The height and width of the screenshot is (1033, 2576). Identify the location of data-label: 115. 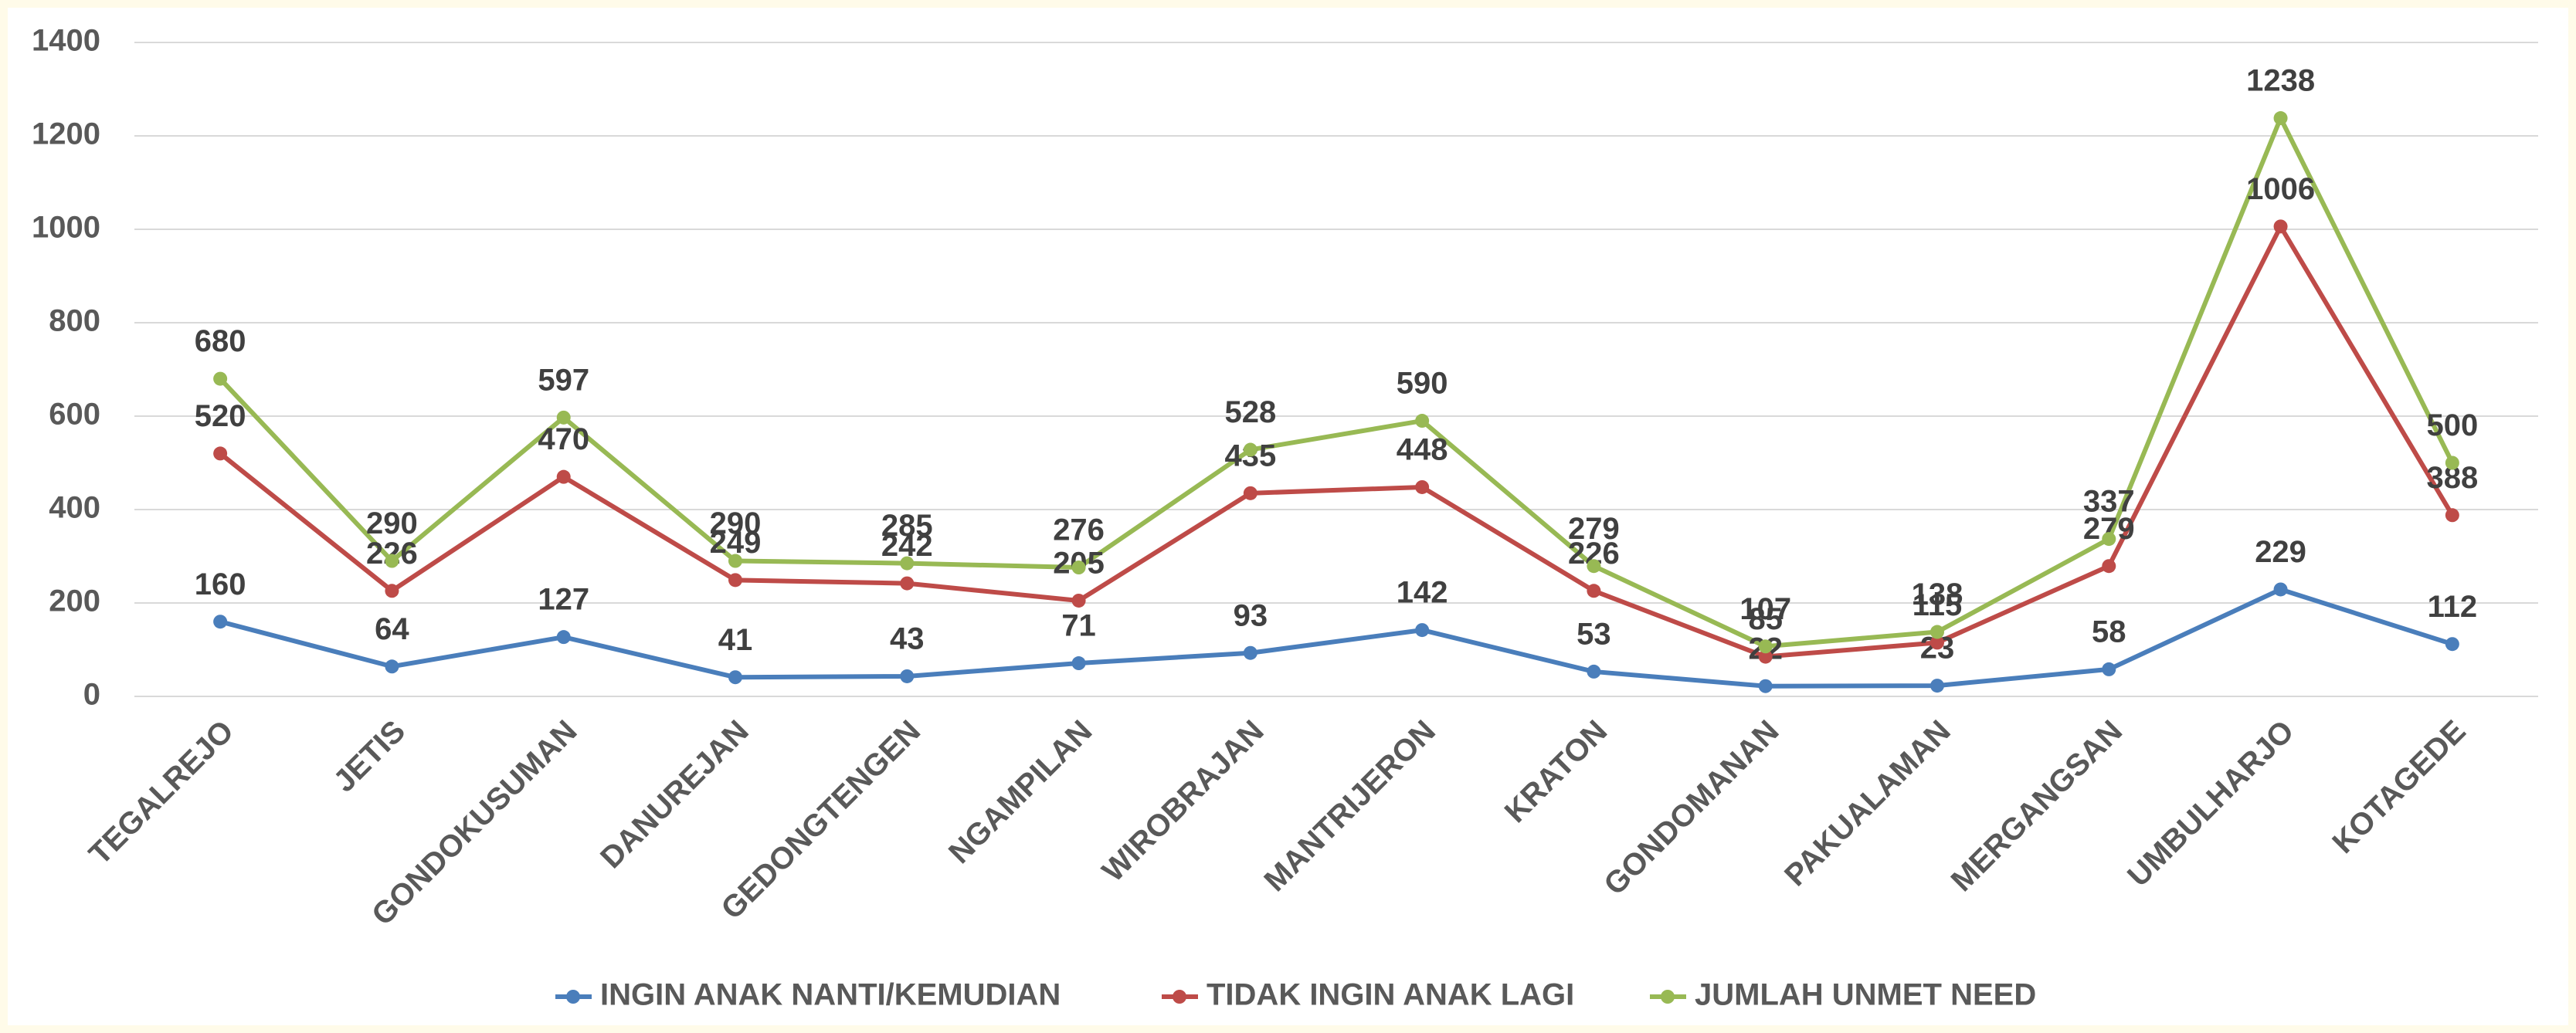
(1937, 605).